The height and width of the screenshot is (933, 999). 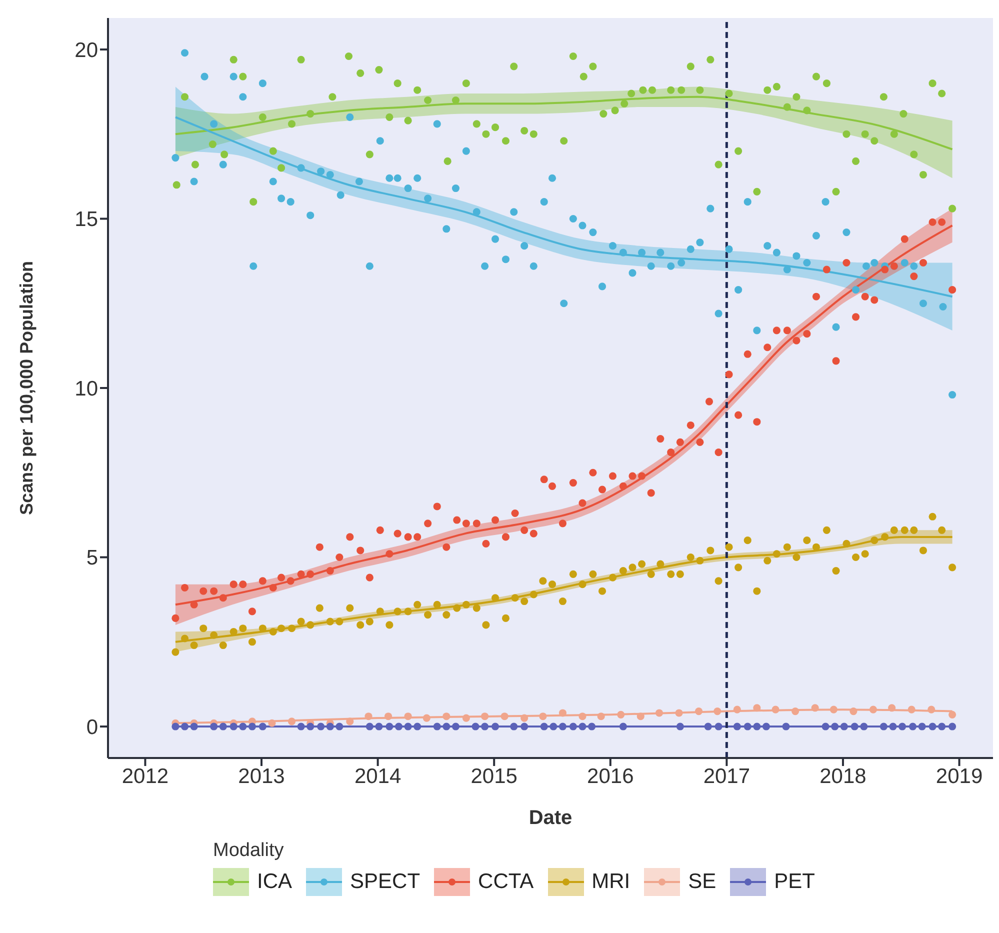 What do you see at coordinates (794, 882) in the screenshot?
I see `legend-label: PET` at bounding box center [794, 882].